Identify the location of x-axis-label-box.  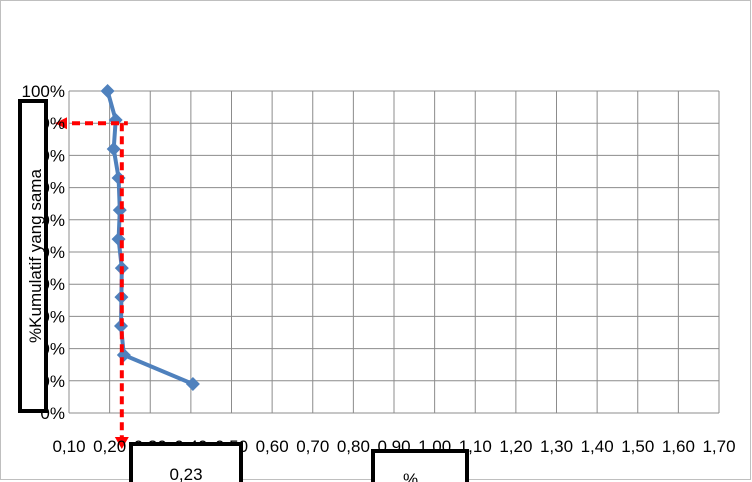
(420, 465).